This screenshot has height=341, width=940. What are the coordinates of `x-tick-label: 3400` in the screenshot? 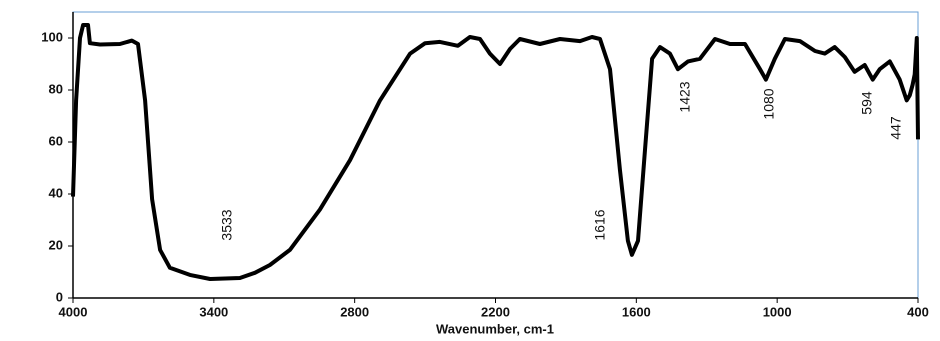 It's located at (213, 311).